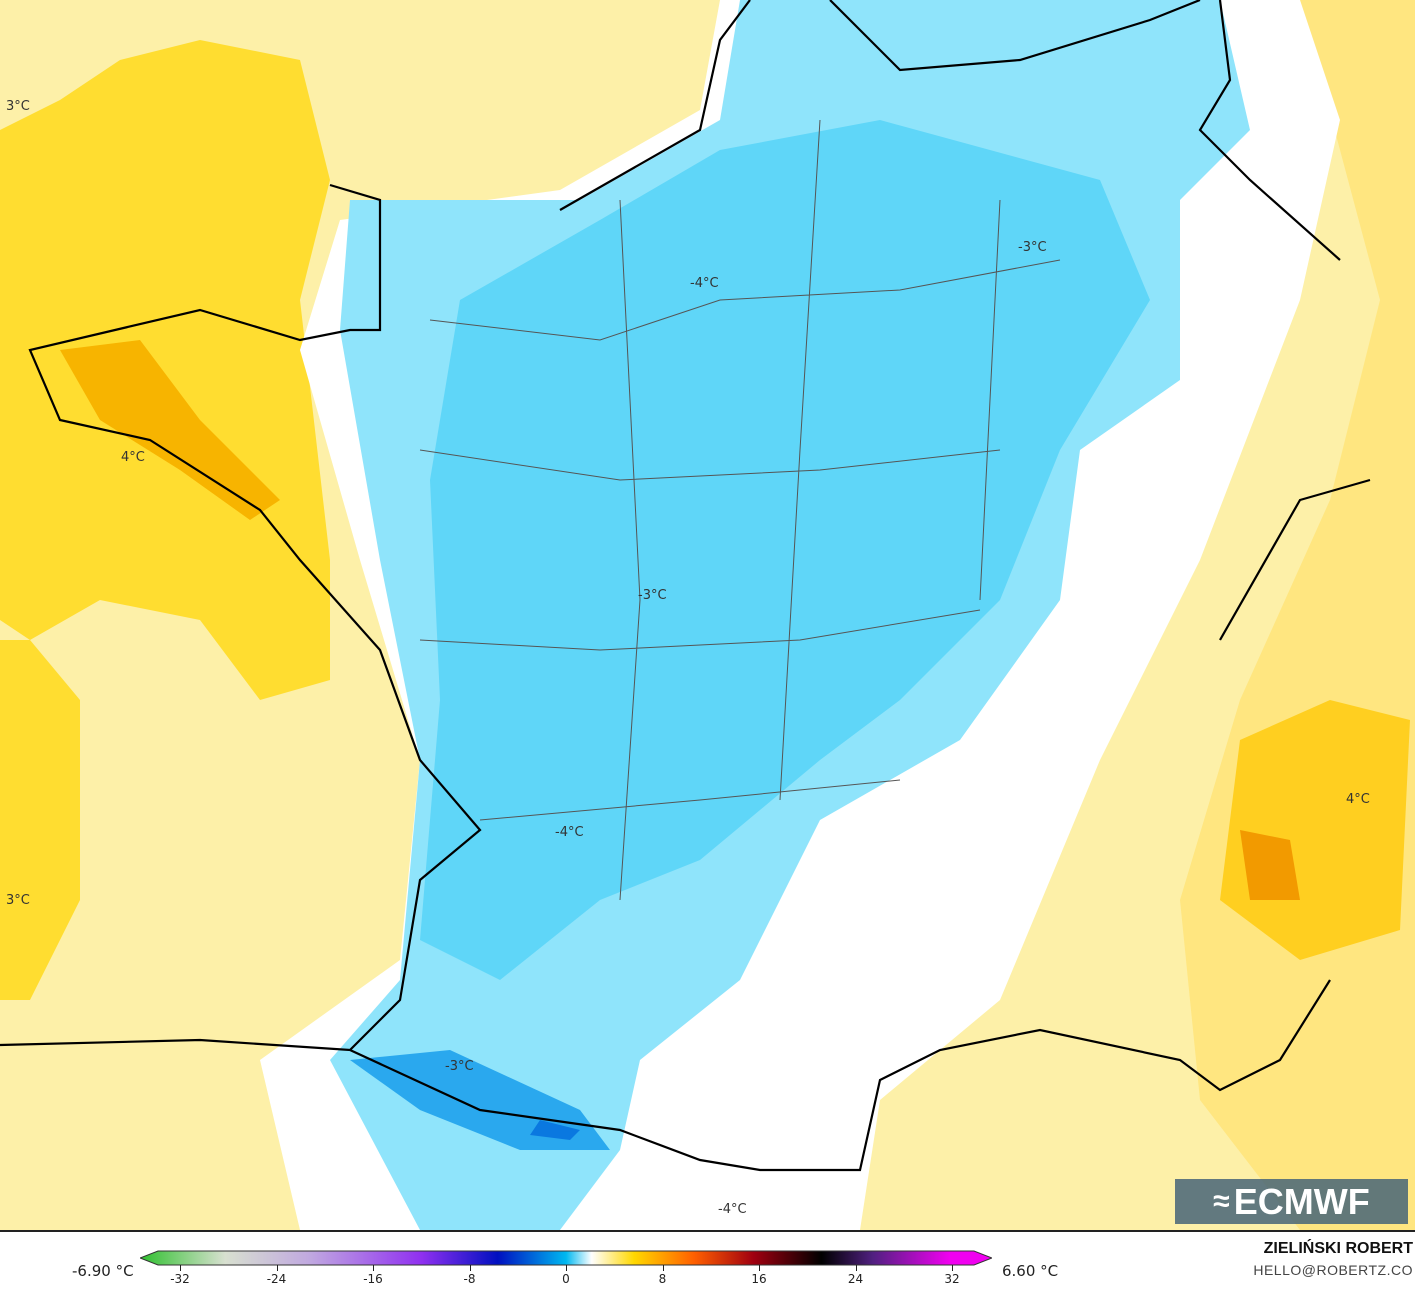 The width and height of the screenshot is (1415, 1289). What do you see at coordinates (1333, 1270) in the screenshot?
I see `author-email: HELLO@ROBERTZ.CO` at bounding box center [1333, 1270].